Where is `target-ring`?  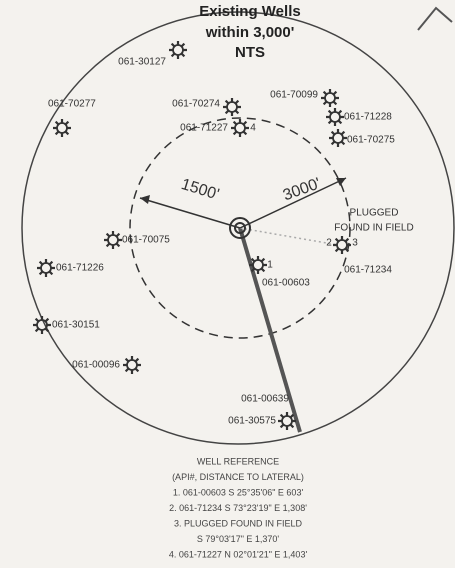 target-ring is located at coordinates (240, 228).